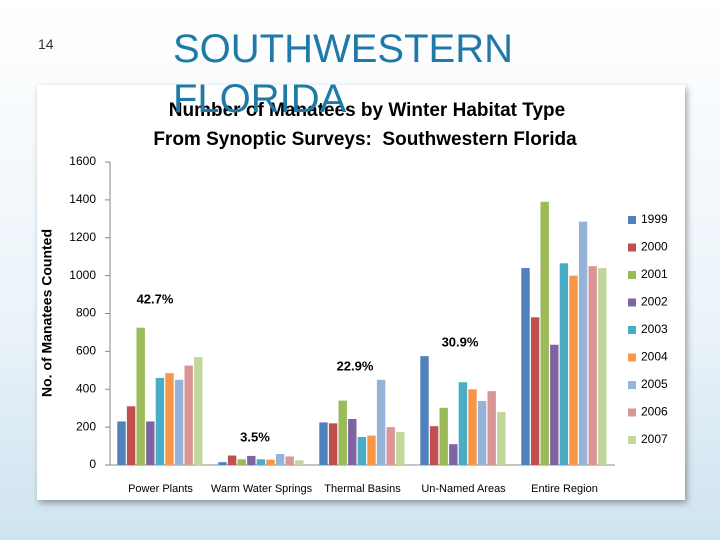  Describe the element at coordinates (654, 302) in the screenshot. I see `legend-label: 2002` at that location.